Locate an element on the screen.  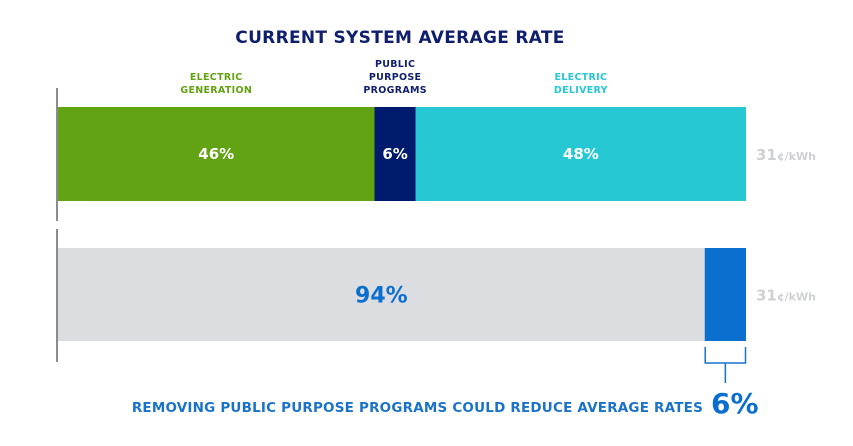
value-label: 94% is located at coordinates (381, 296).